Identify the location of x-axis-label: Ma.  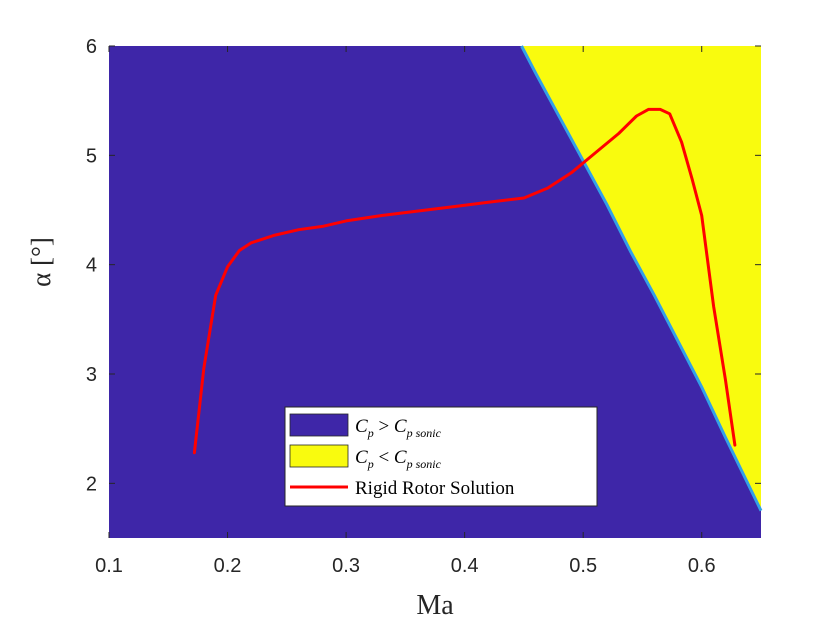
(435, 605).